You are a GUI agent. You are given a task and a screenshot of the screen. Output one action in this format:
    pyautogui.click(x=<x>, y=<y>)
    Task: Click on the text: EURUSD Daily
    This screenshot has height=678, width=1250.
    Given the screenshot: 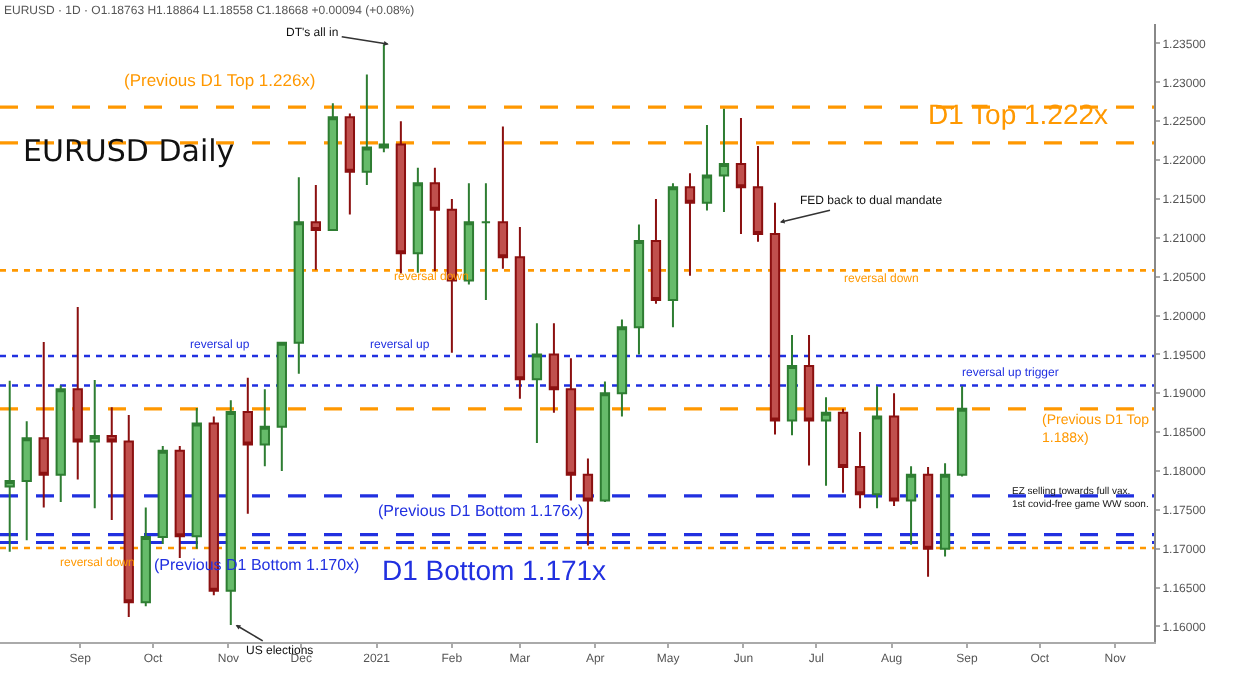 What is the action you would take?
    pyautogui.click(x=129, y=150)
    